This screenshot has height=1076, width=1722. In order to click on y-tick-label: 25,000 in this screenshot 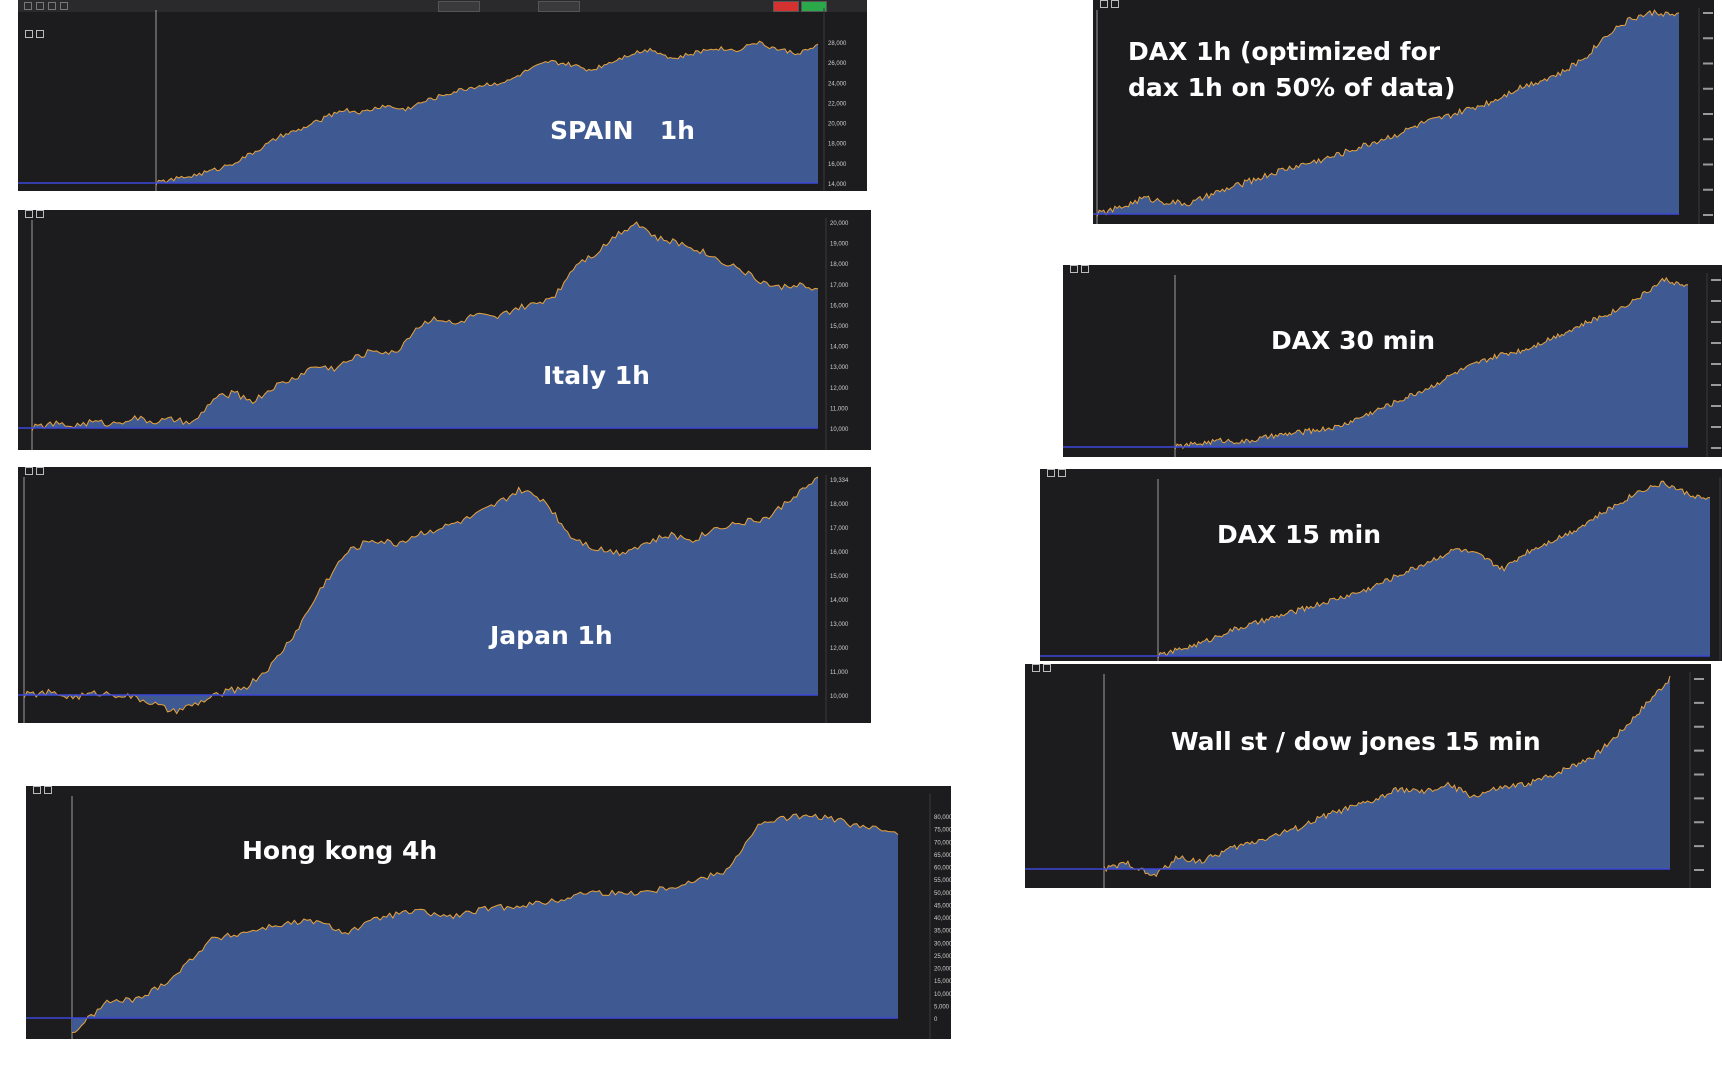, I will do `click(942, 957)`.